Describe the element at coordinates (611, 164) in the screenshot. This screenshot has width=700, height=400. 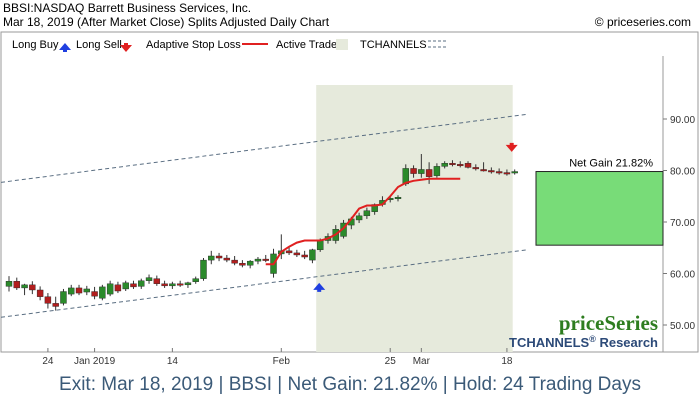
I see `net-gain-label: Net Gain 21.82%` at that location.